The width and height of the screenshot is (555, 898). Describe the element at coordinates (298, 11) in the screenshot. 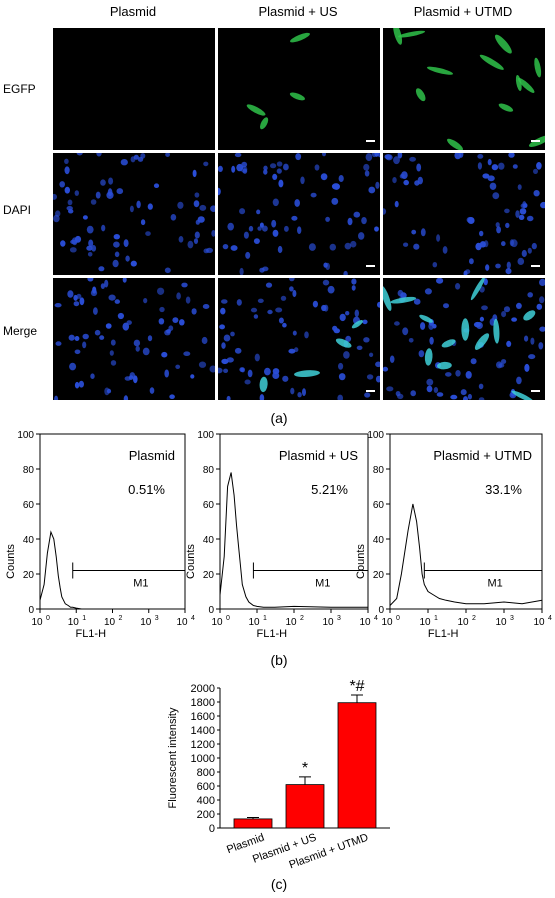

I see `column-header-plasmid-us: Plasmid + US` at that location.